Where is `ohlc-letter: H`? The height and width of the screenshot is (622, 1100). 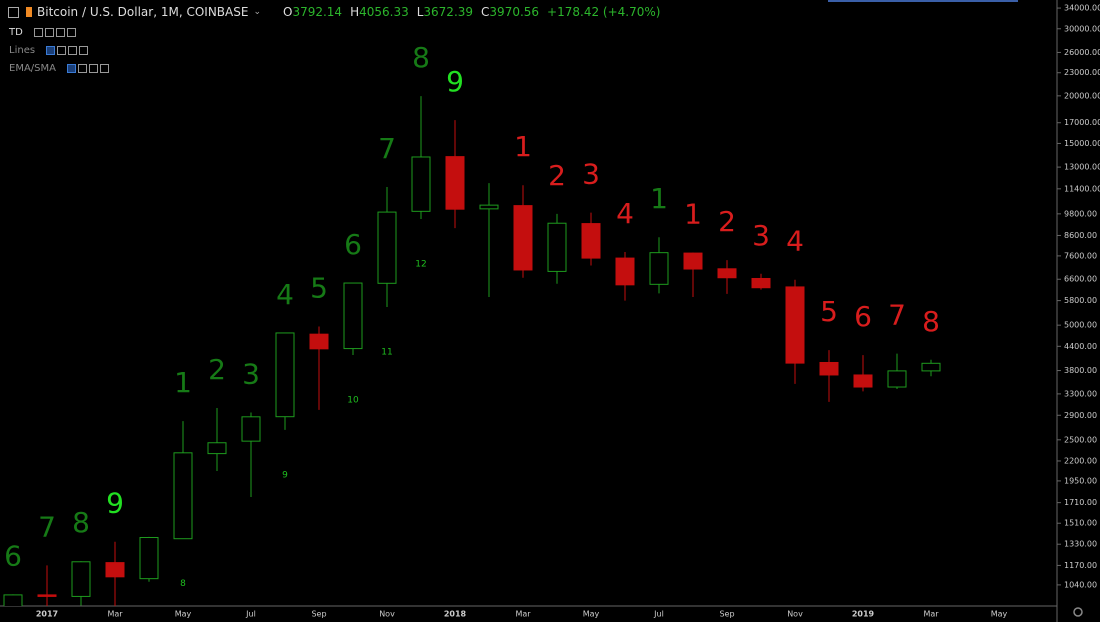
ohlc-letter: H is located at coordinates (355, 12).